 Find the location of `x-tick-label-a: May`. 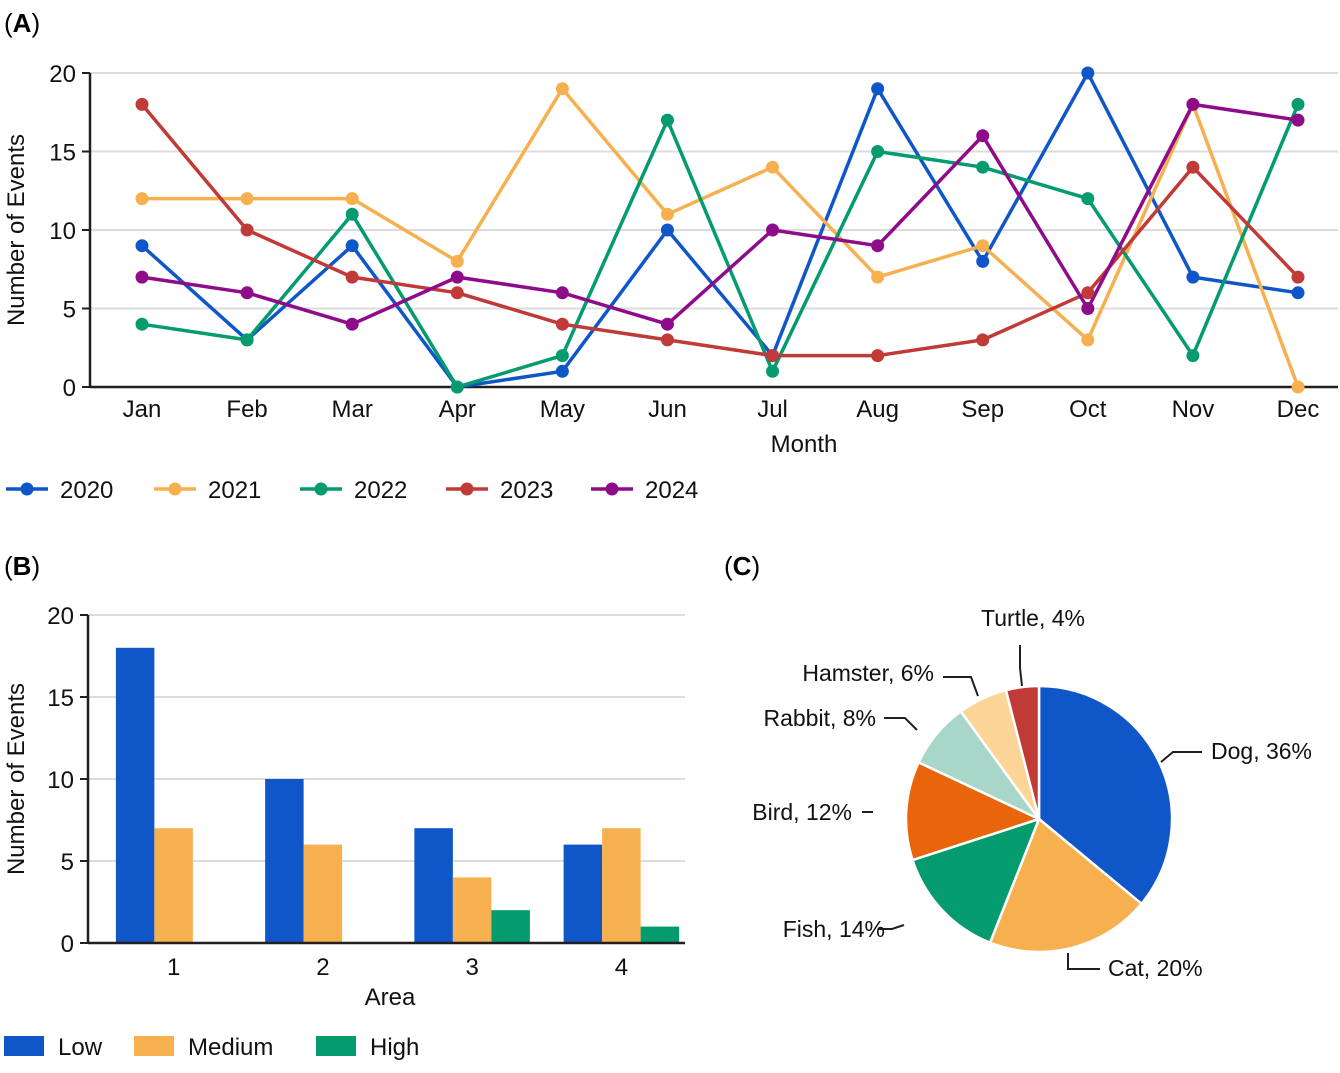

x-tick-label-a: May is located at coordinates (562, 409).